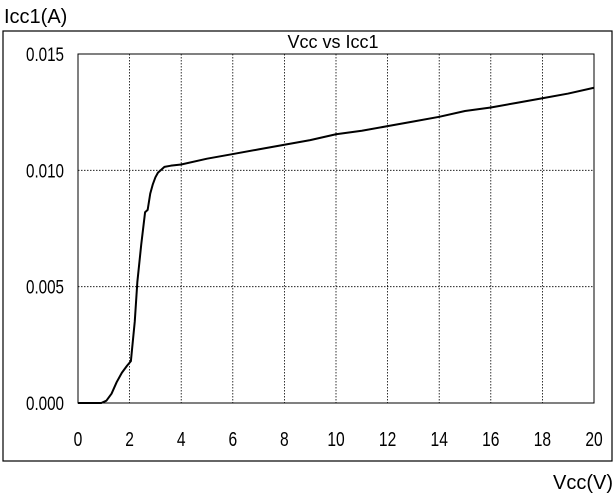 The height and width of the screenshot is (496, 613). What do you see at coordinates (129, 439) in the screenshot?
I see `x-tick-label: 2` at bounding box center [129, 439].